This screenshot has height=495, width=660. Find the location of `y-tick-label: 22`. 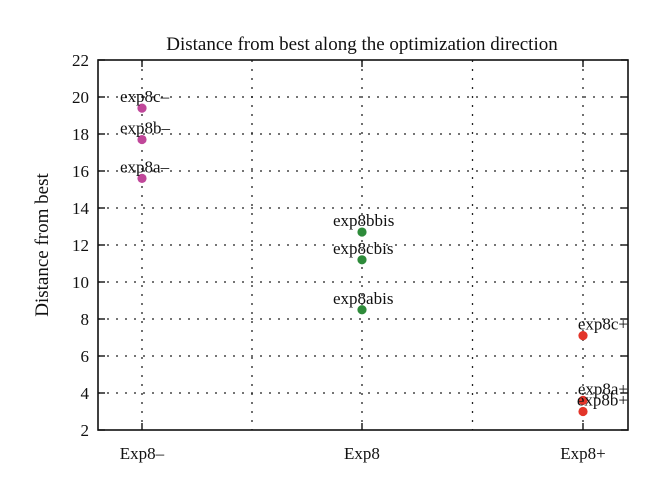

y-tick-label: 22 is located at coordinates (80, 60).